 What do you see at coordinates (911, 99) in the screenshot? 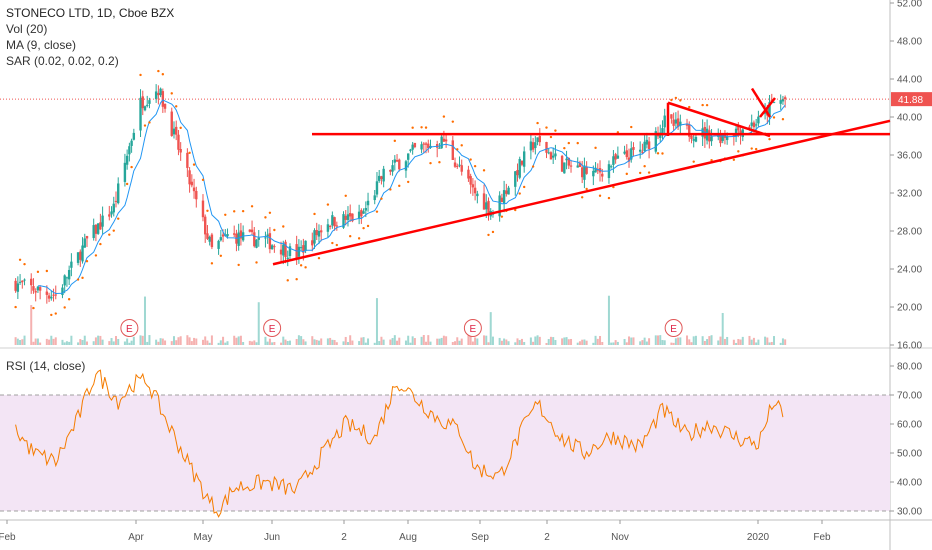
I see `last-price-tag` at bounding box center [911, 99].